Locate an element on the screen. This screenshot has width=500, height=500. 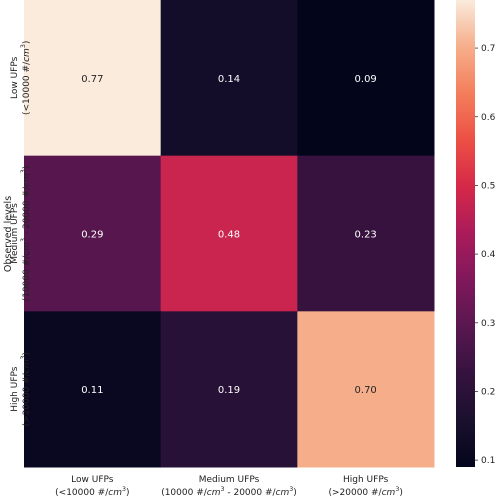
x-tick-sublabel: (<10000 #/cm3​) is located at coordinates (92, 492).